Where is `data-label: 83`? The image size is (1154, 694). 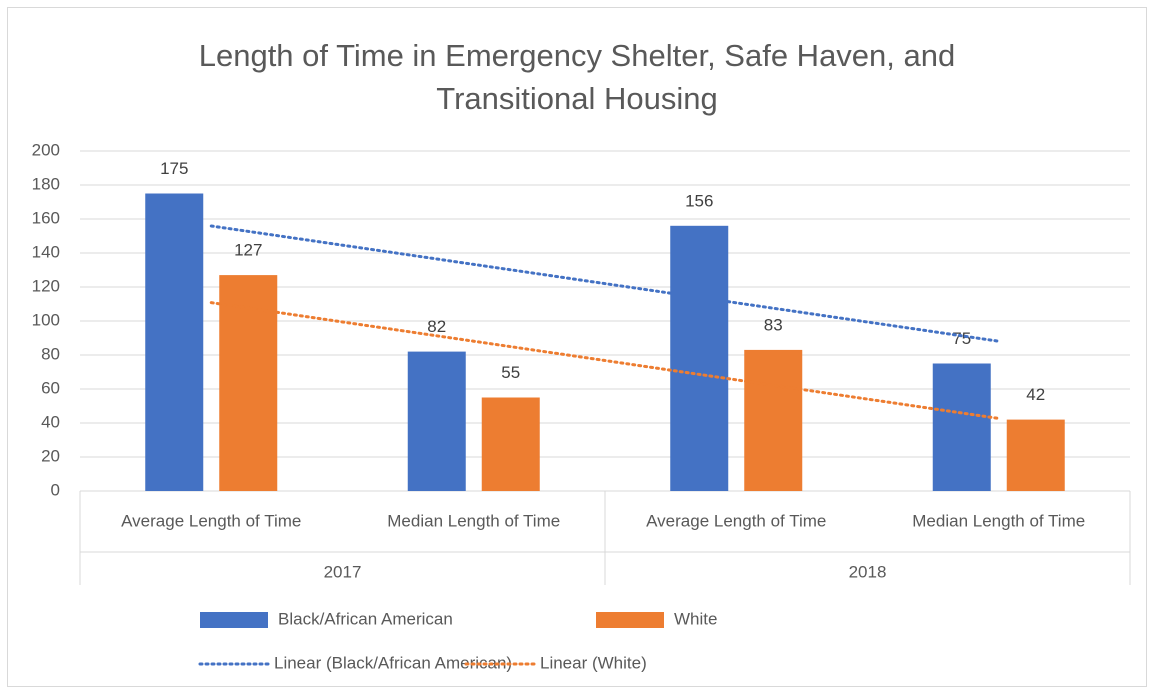
data-label: 83 is located at coordinates (773, 324).